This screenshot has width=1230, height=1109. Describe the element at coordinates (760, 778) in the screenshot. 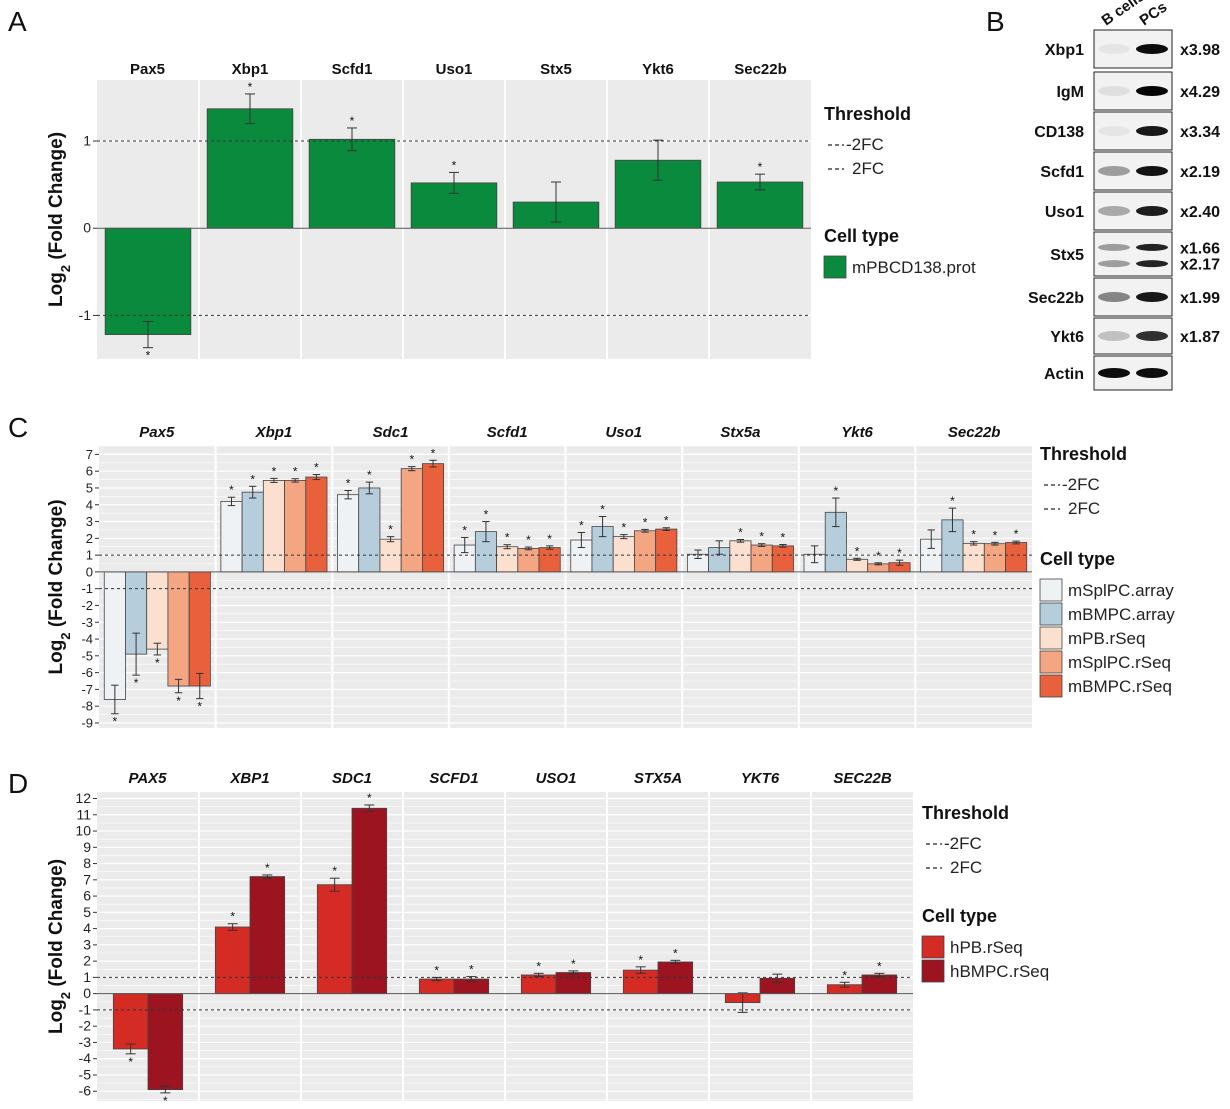

I see `facet-label: YKT6` at that location.